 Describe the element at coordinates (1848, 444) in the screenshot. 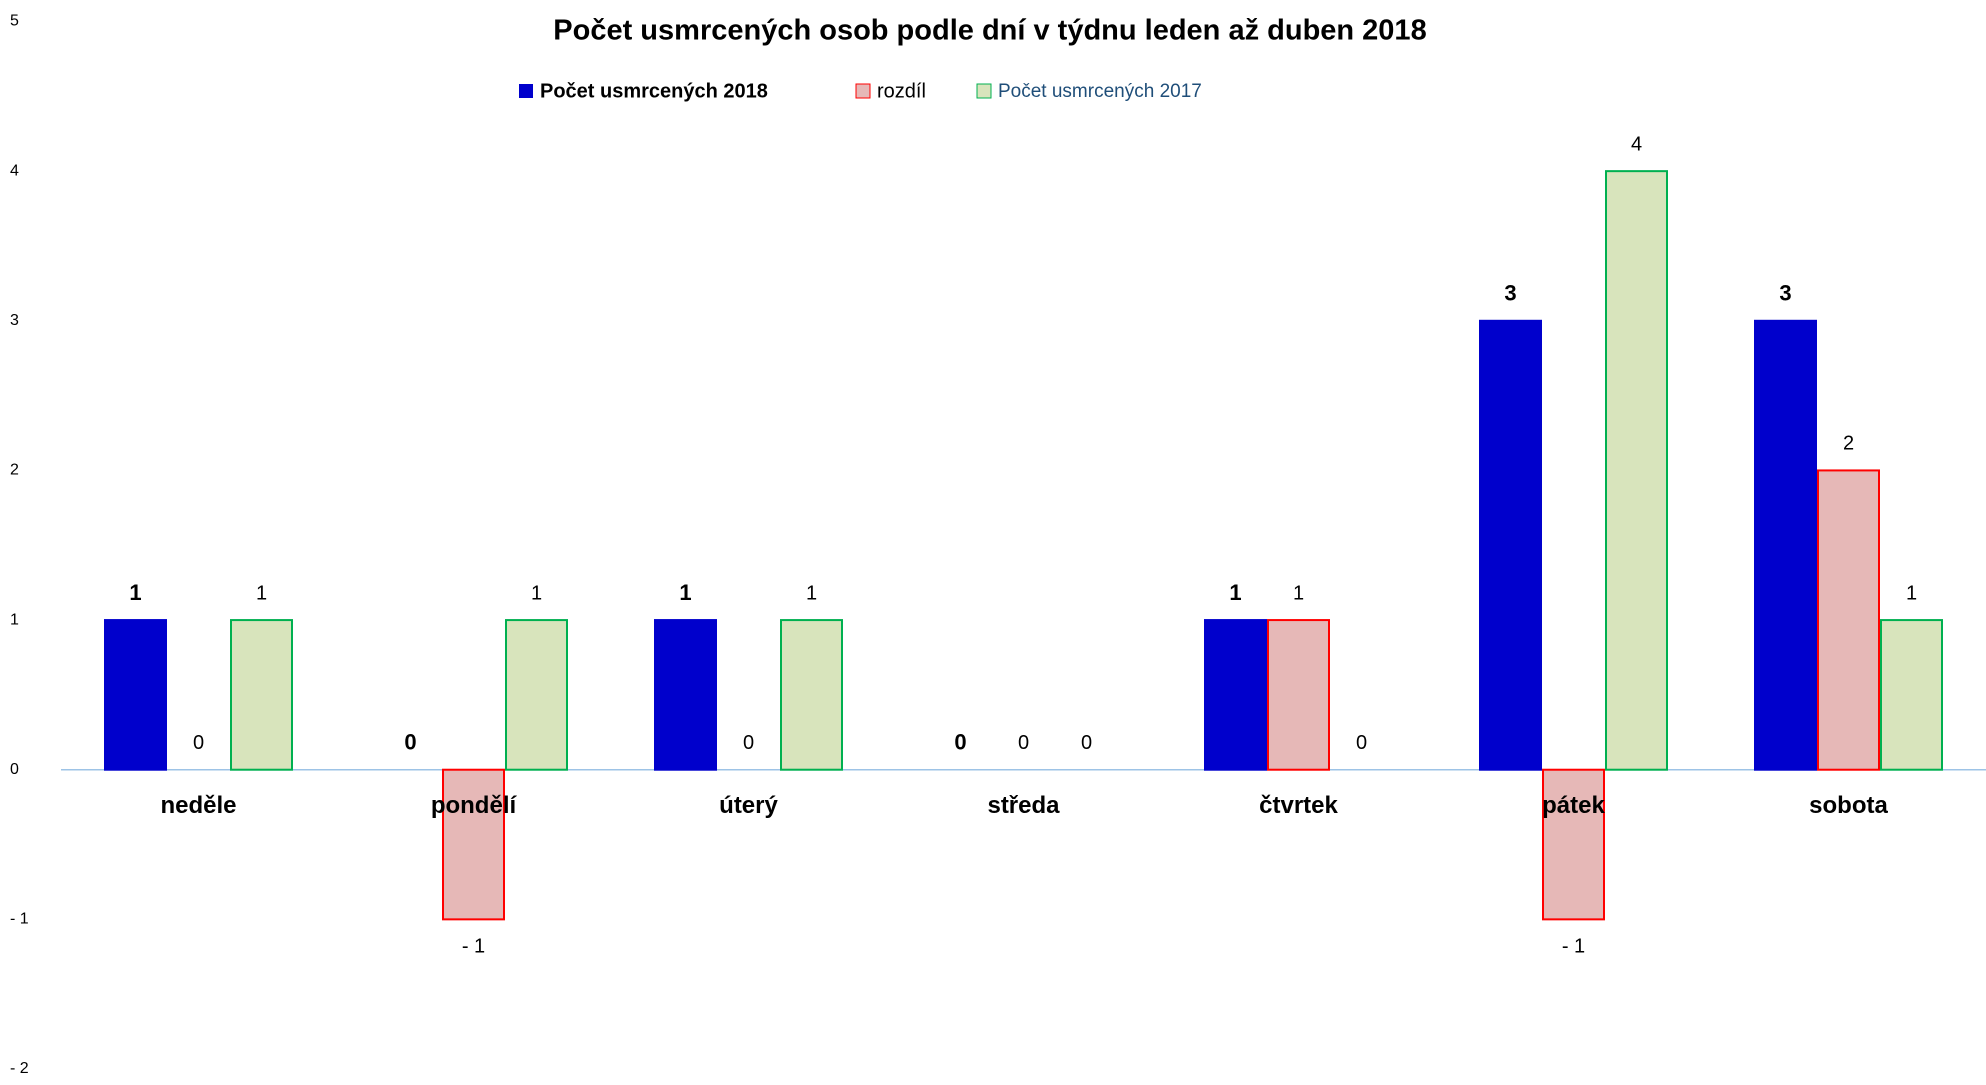

I see `data-label: 2` at that location.